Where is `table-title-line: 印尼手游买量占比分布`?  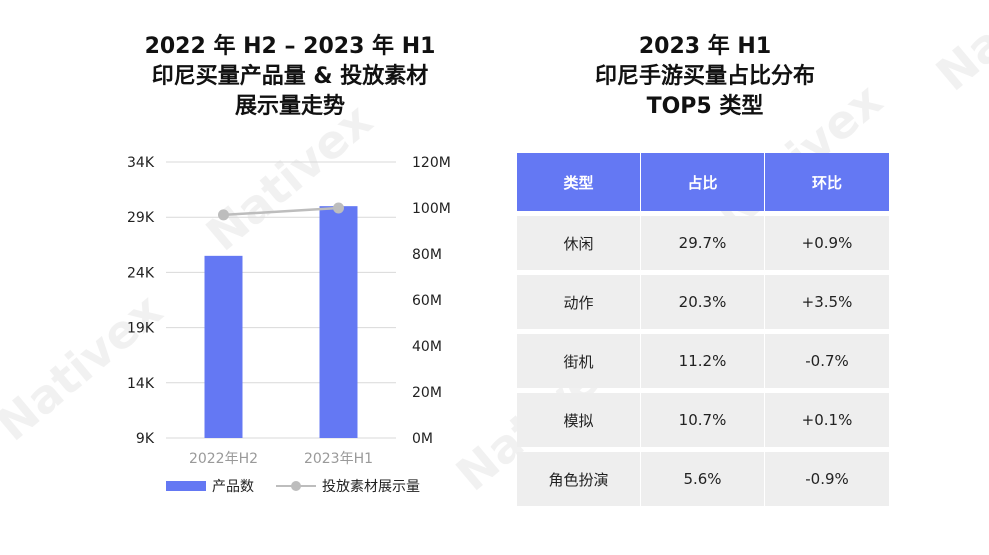
table-title-line: 印尼手游买量占比分布 is located at coordinates (704, 76).